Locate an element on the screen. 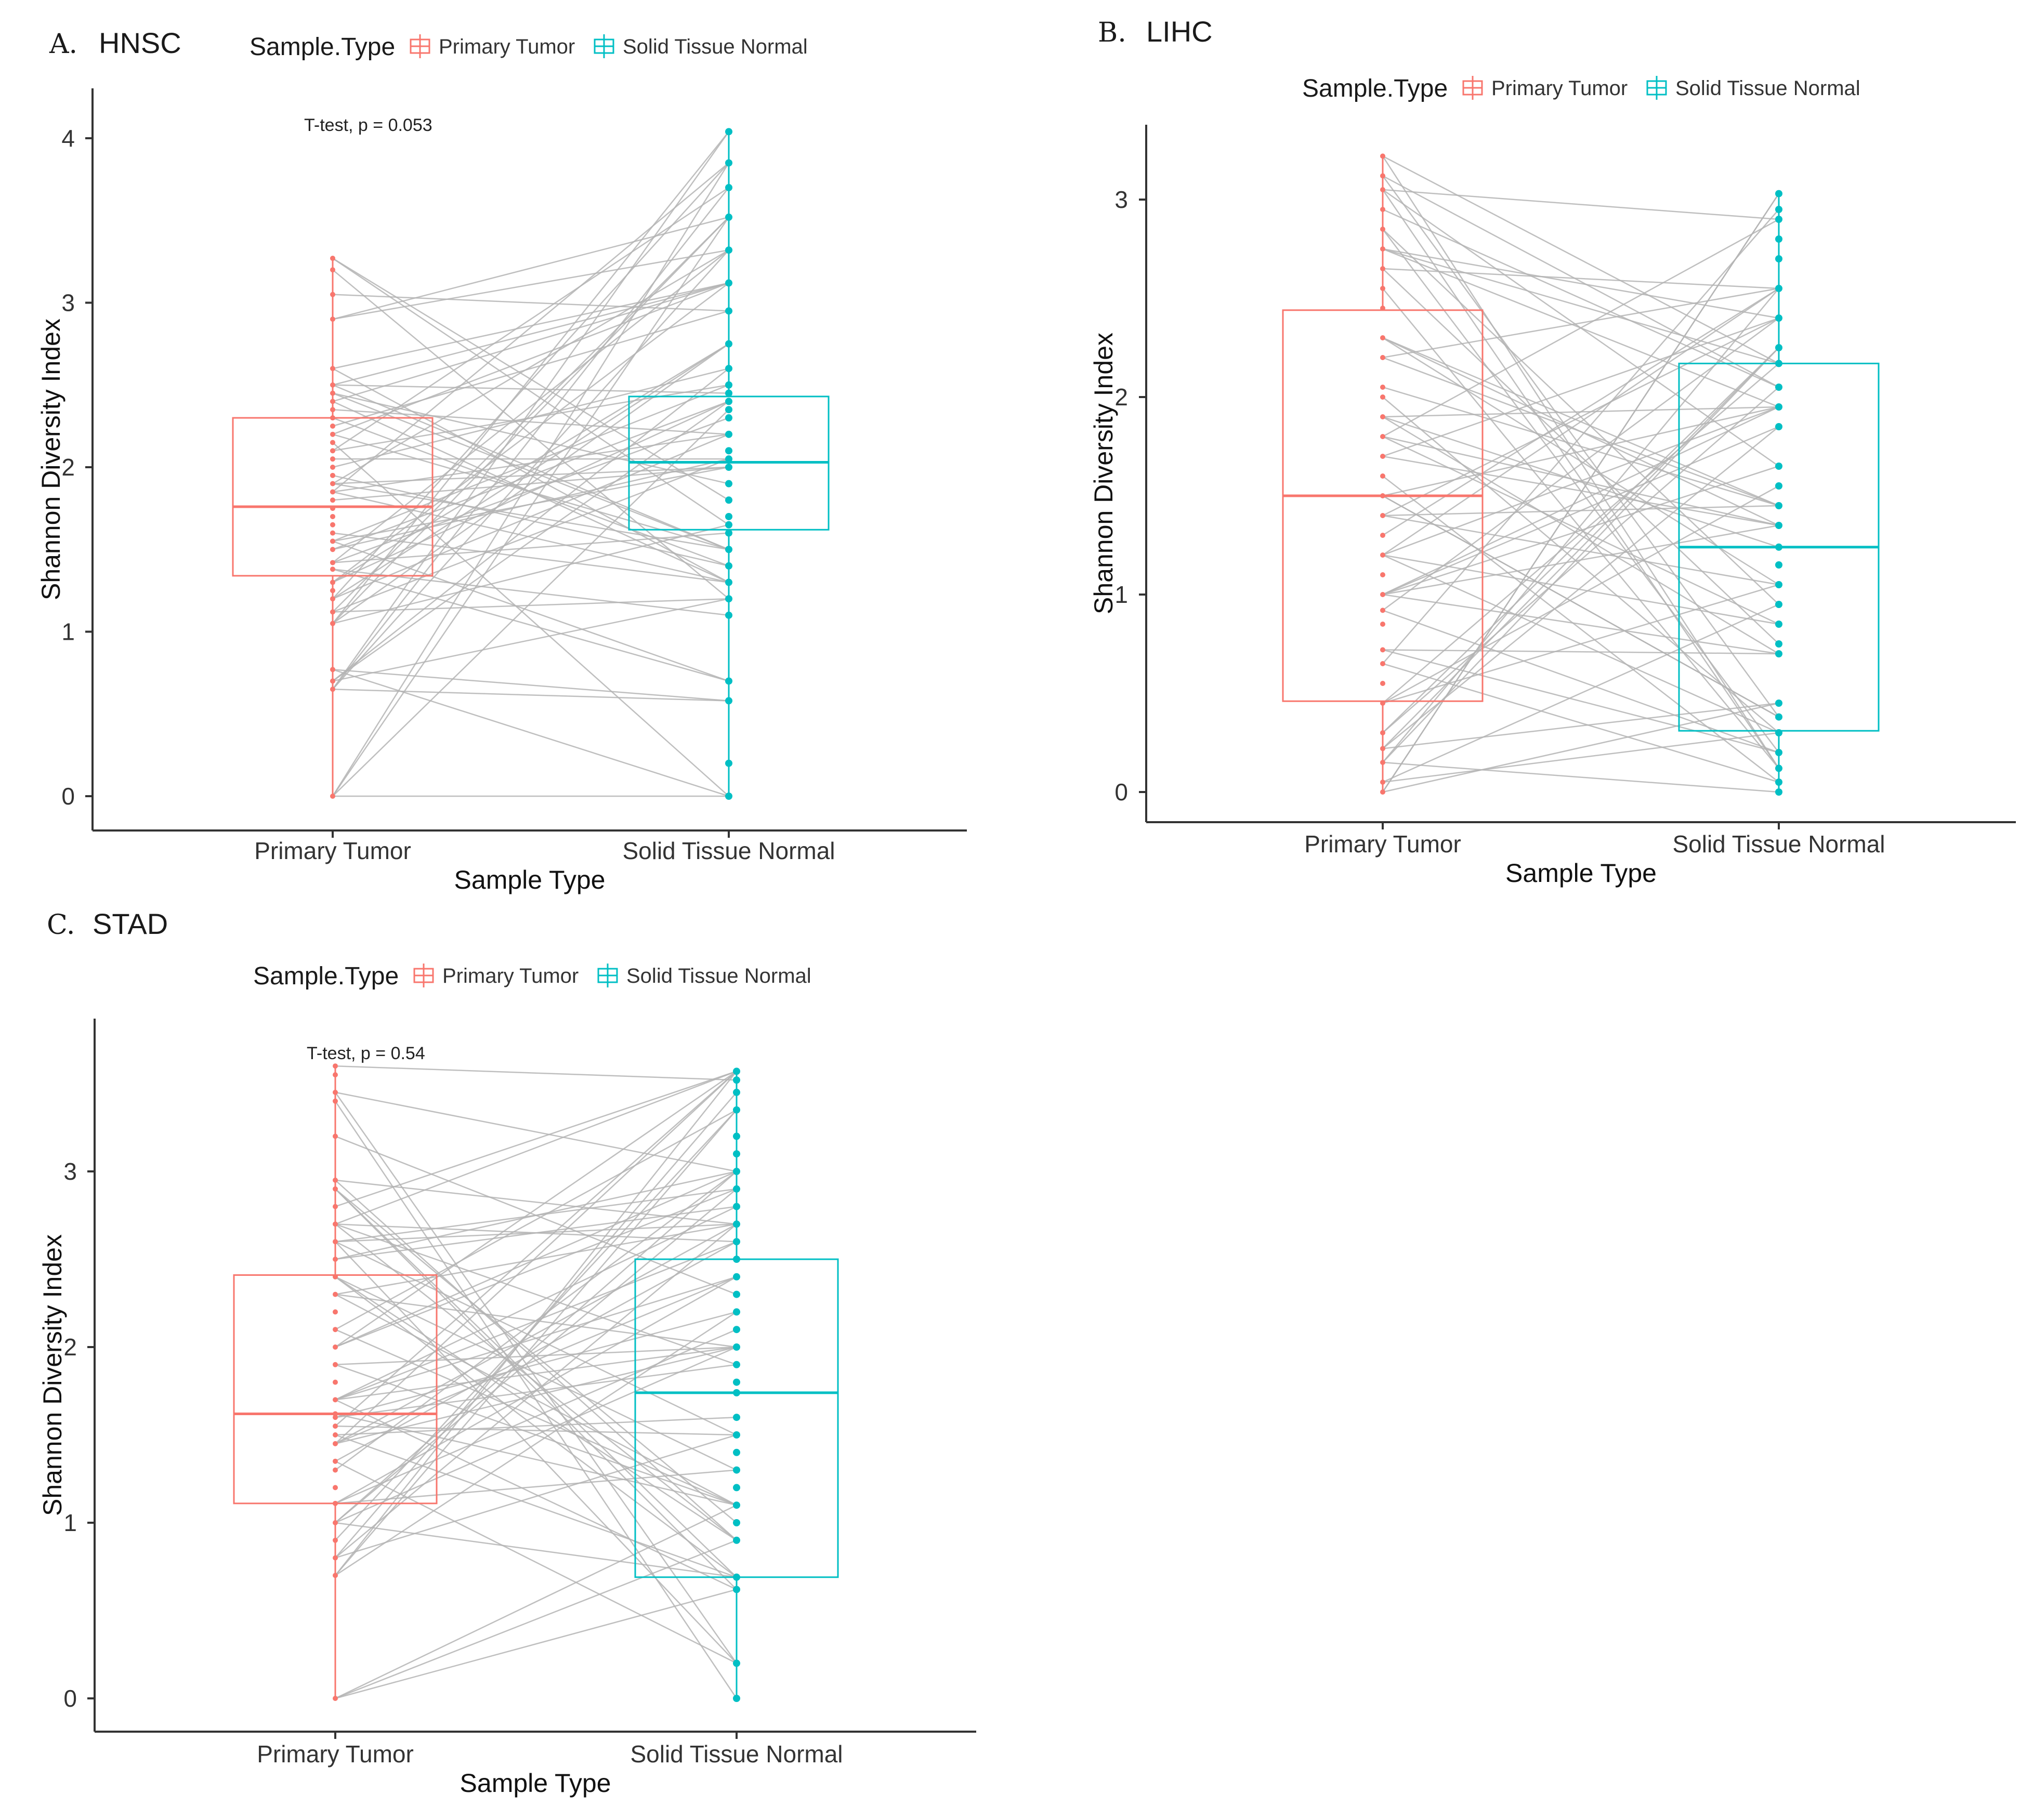 Image resolution: width=2033 pixels, height=1820 pixels. legend-key-primary-tumor: Primary Tumor is located at coordinates (492, 46).